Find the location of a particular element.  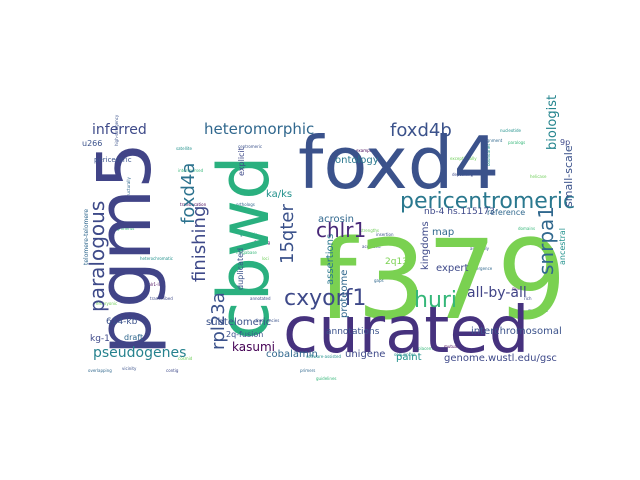

word-duplicated: duplicated is located at coordinates (240, 269).